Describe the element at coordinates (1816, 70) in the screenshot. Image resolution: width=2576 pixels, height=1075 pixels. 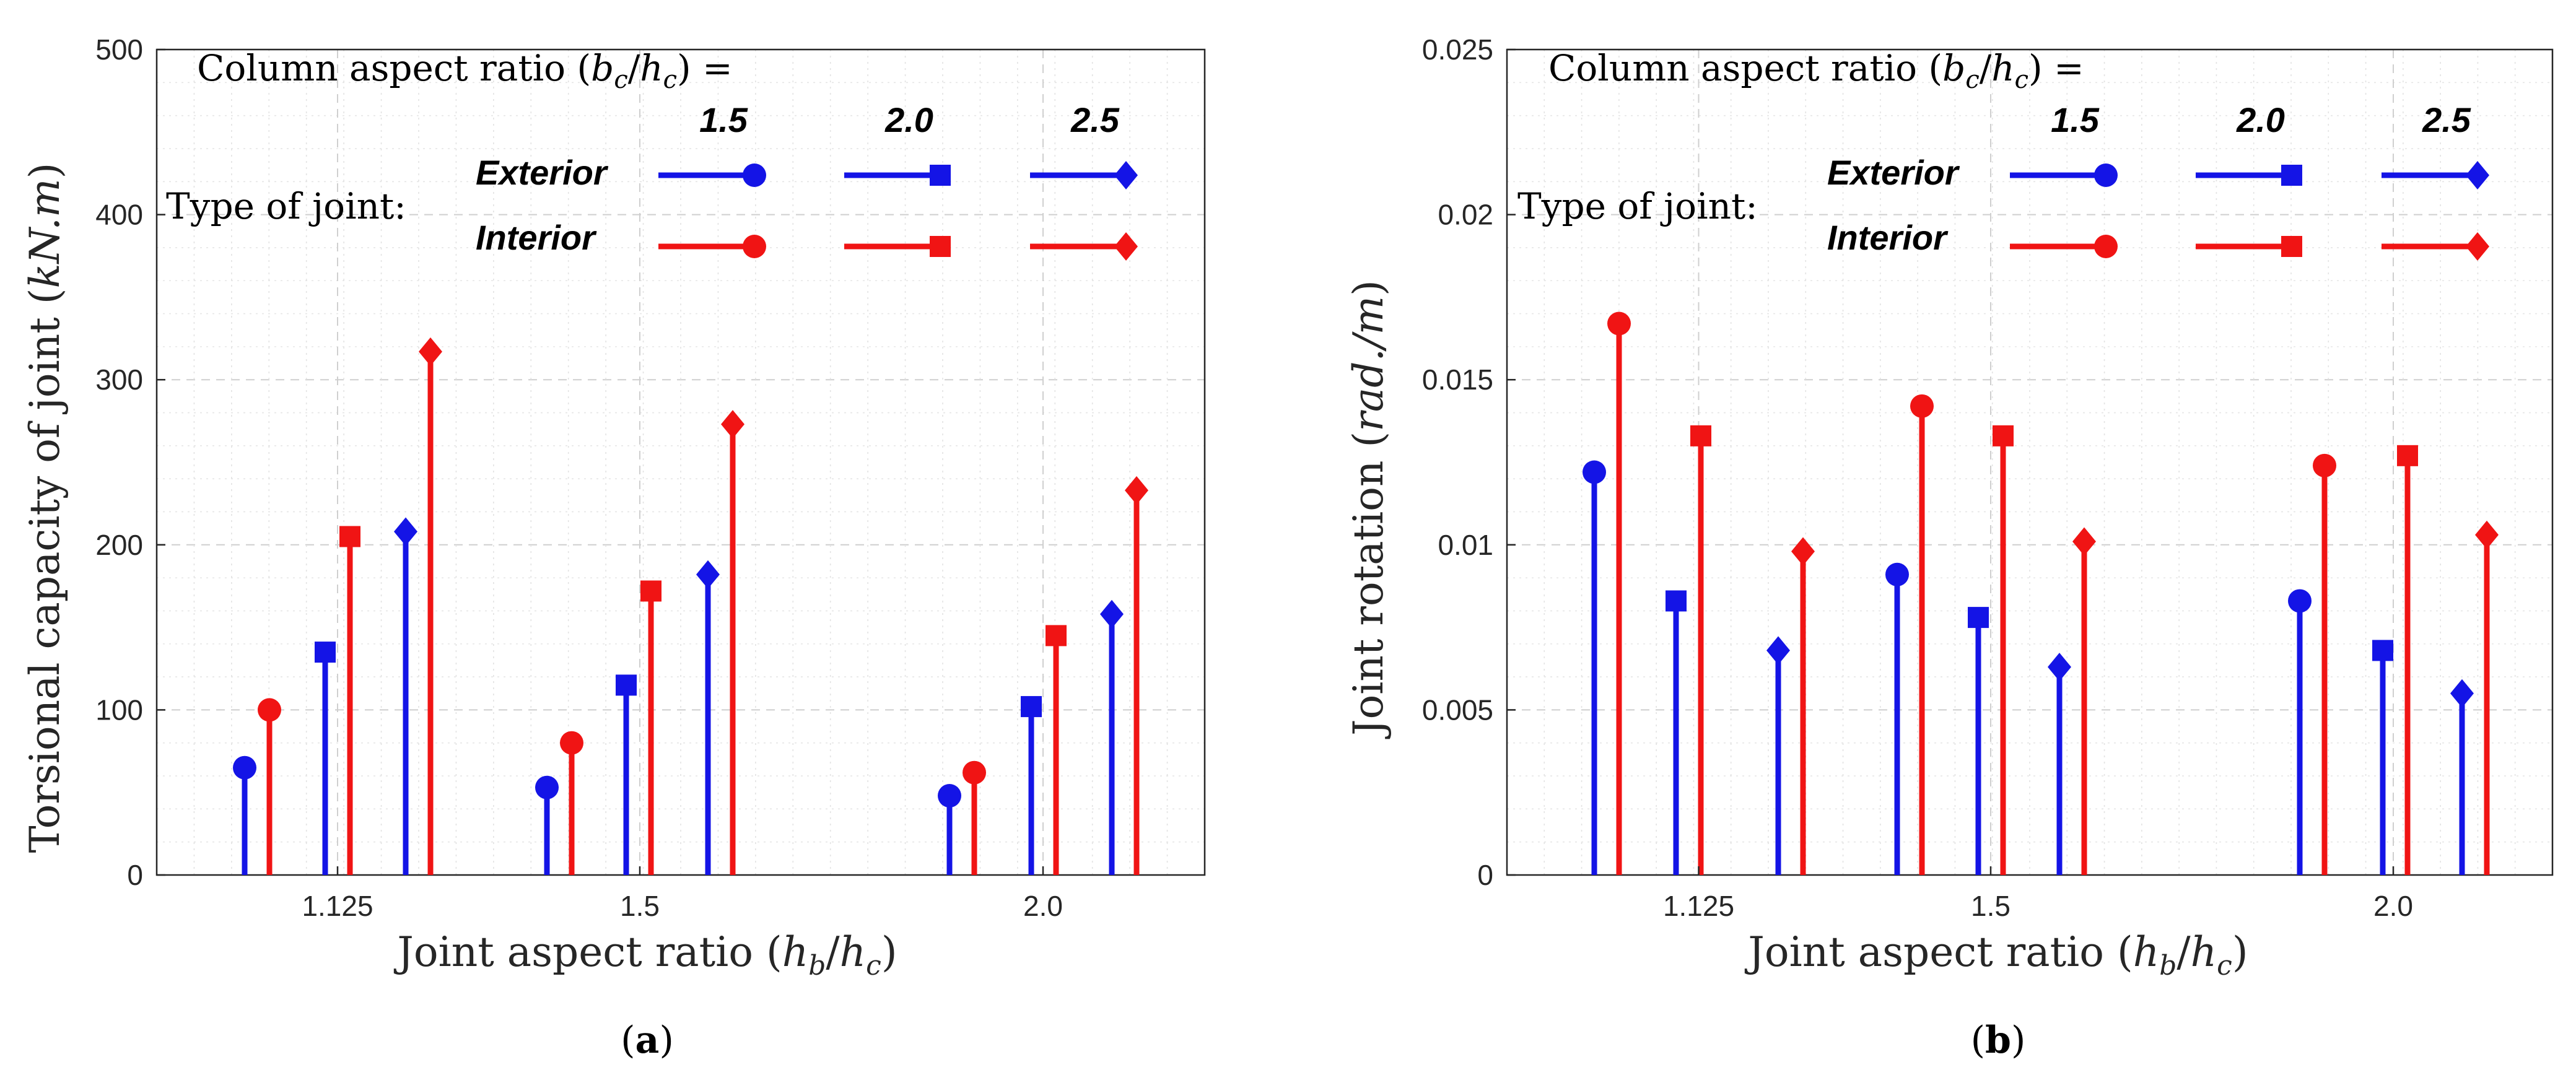
I see `legend-column-title-b: Column aspect ratio (bc/hc) =` at that location.